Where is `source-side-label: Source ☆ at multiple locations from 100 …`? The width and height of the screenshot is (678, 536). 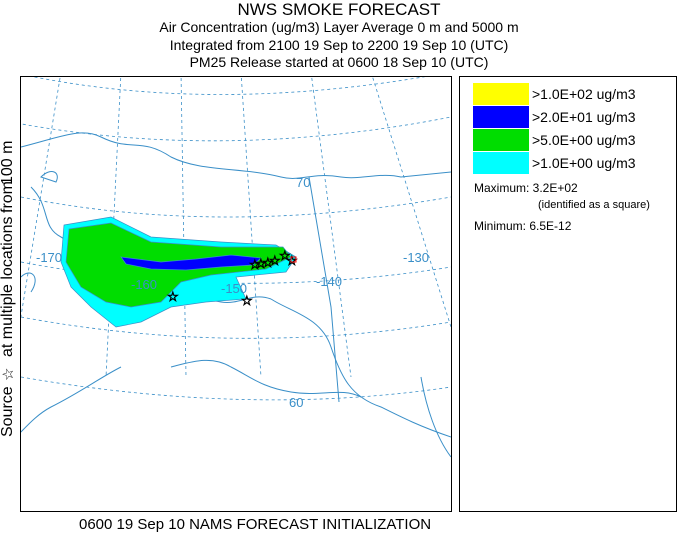 source-side-label: Source ☆ at multiple locations from 100 … is located at coordinates (9, 289).